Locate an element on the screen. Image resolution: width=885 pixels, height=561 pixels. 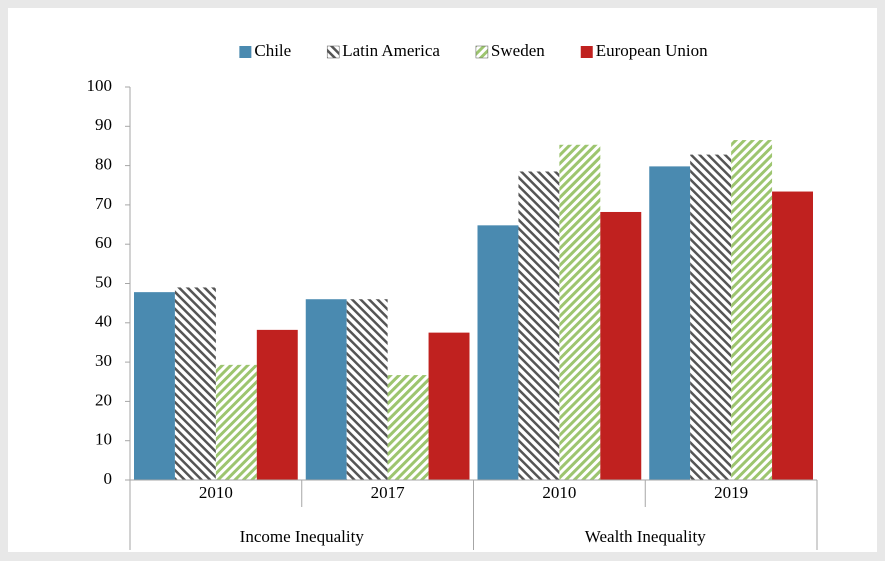
y-tick-label: 60 is located at coordinates (103, 242).